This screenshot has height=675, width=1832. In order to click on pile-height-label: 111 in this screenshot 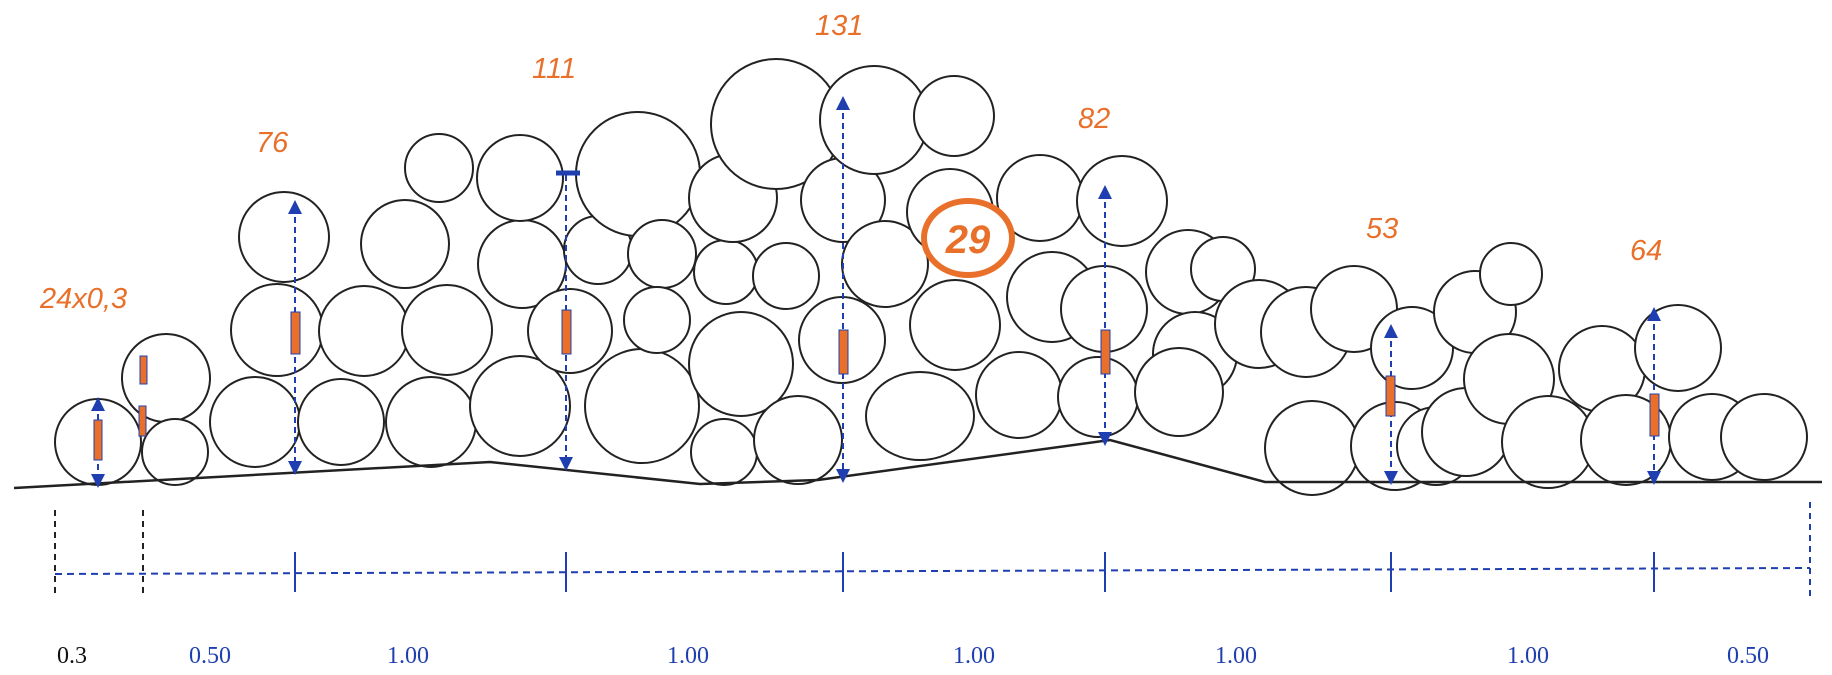, I will do `click(554, 69)`.